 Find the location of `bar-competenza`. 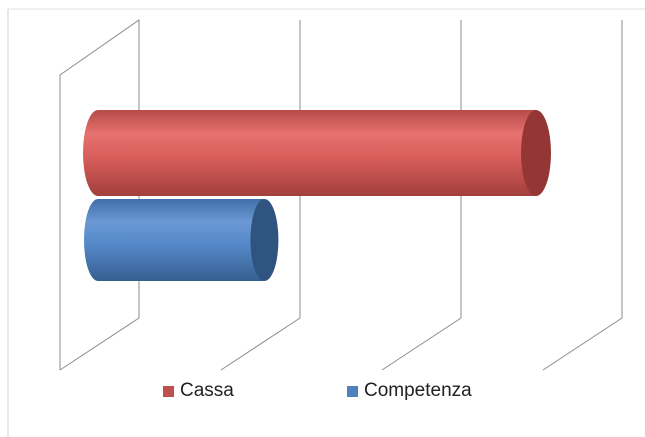

bar-competenza is located at coordinates (181, 240).